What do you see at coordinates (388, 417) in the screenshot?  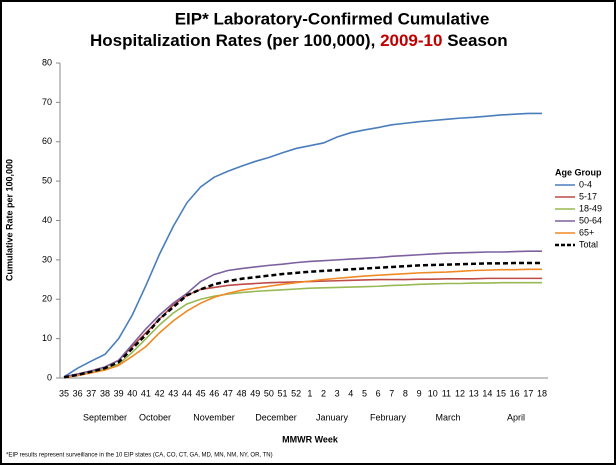 I see `month-label: February` at bounding box center [388, 417].